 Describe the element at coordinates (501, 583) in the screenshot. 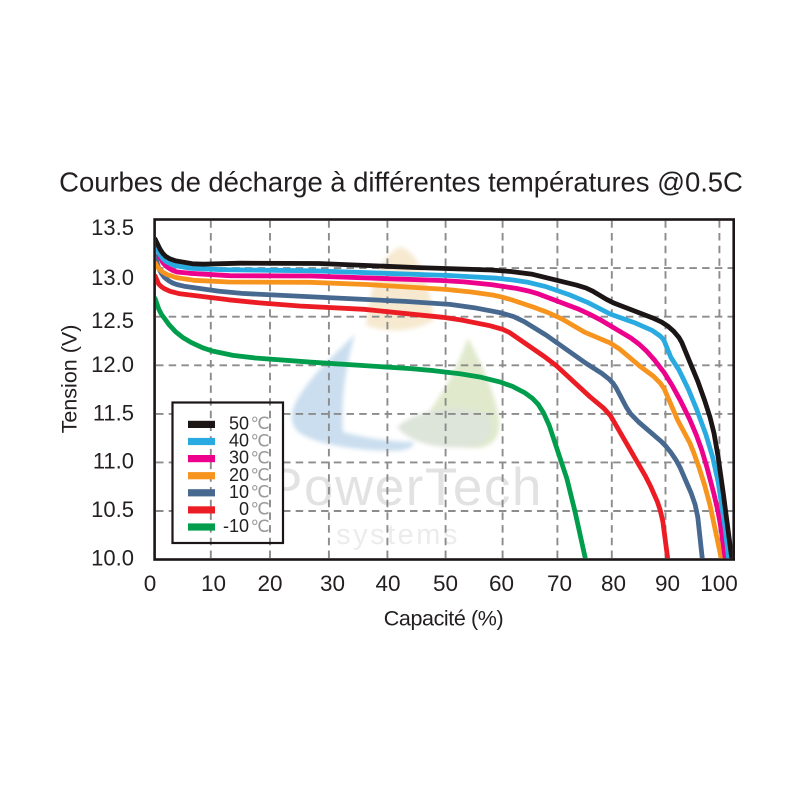

I see `svg-text: 60` at that location.